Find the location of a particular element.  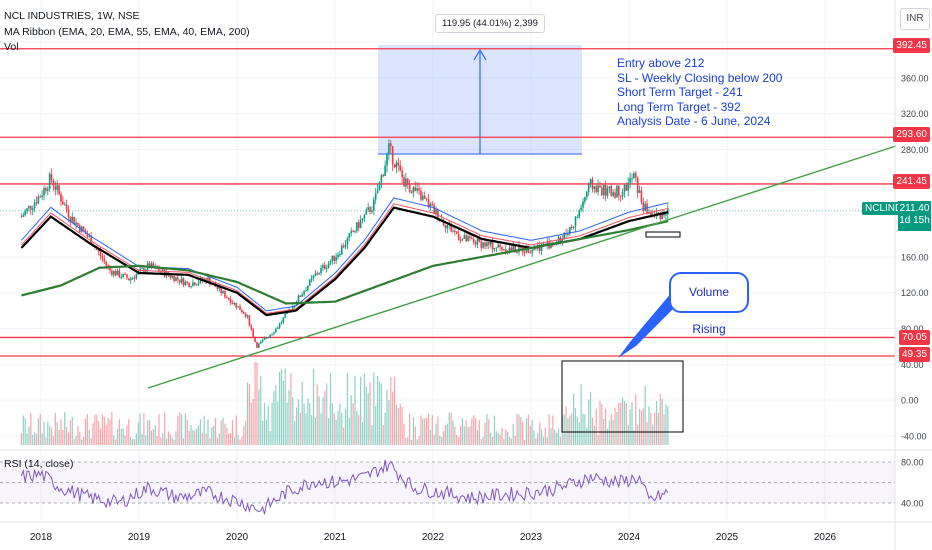

price-tick-label: 80.00 is located at coordinates (912, 329).